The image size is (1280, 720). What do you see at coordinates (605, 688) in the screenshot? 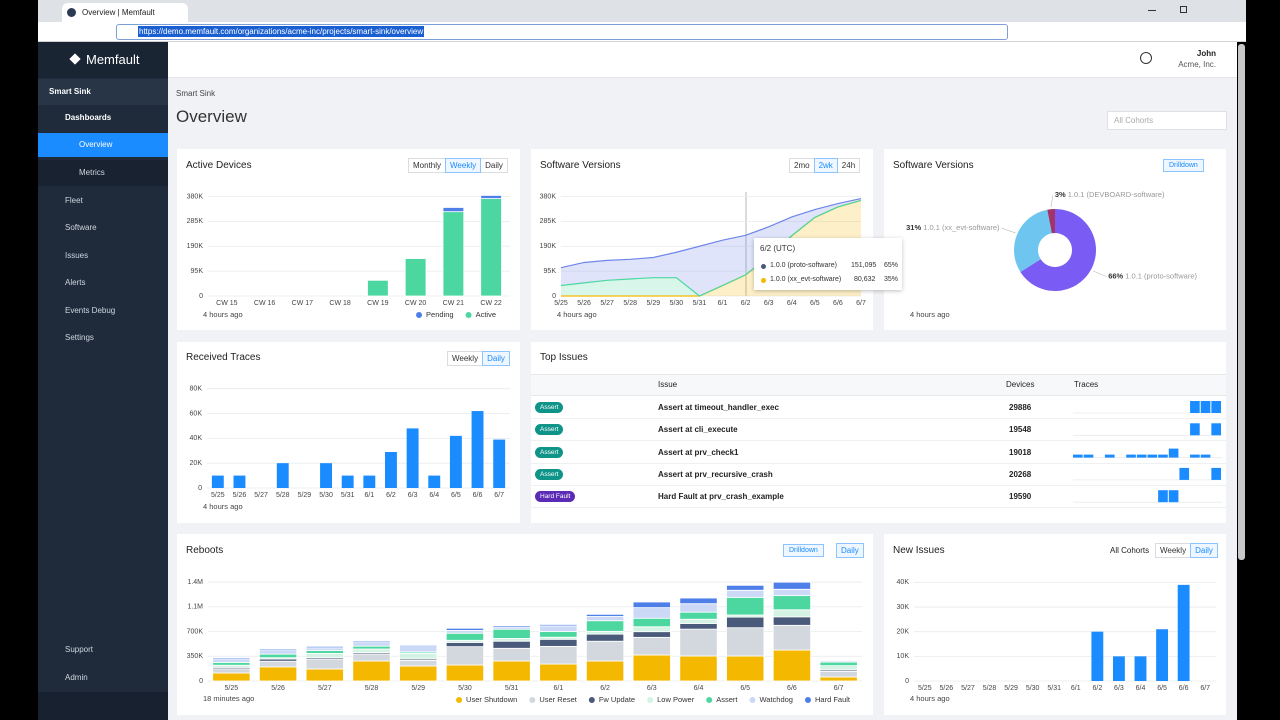
I see `x-tick-label: 6/2` at bounding box center [605, 688].